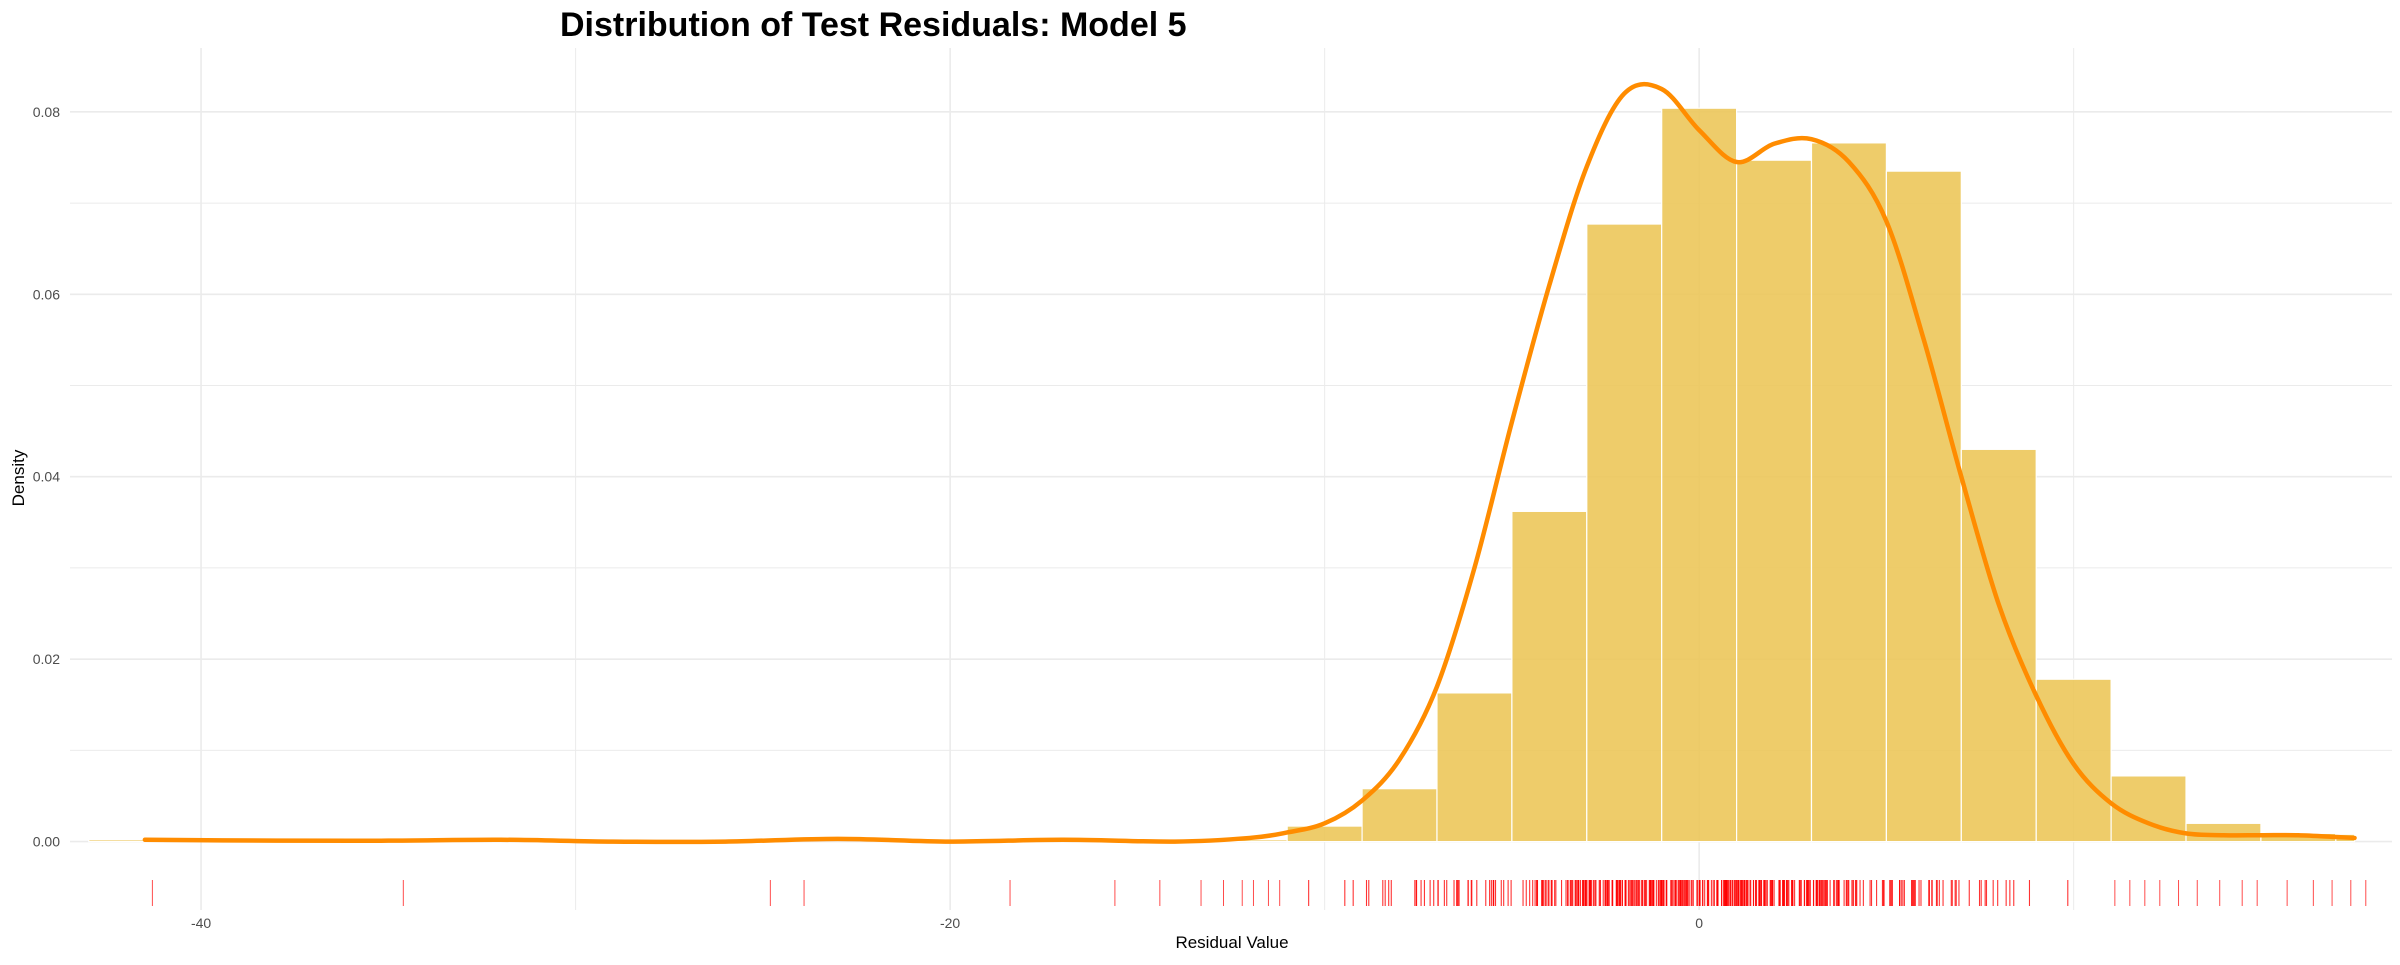 This screenshot has width=2400, height=965. I want to click on rug-marks, so click(1259, 893).